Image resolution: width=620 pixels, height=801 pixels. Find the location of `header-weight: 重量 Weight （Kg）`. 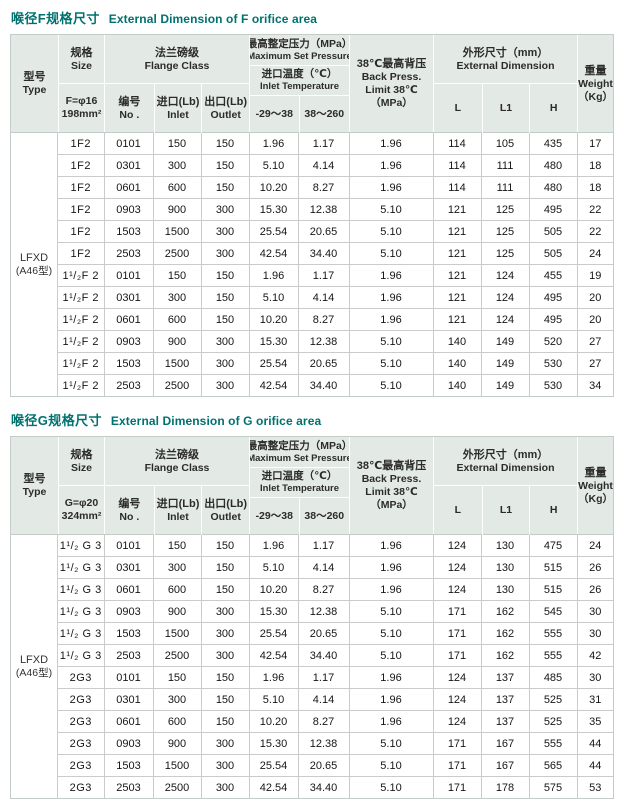

header-weight: 重量 Weight （Kg） is located at coordinates (595, 485).